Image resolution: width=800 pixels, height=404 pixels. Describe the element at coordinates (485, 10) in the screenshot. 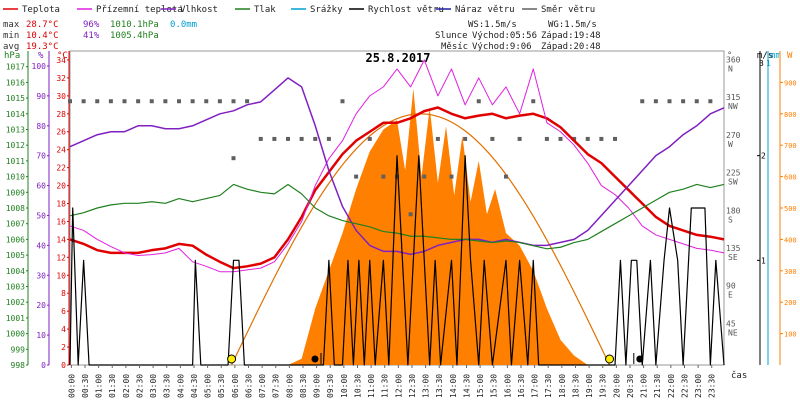

I see `legend-label-6: Náraz větru` at that location.